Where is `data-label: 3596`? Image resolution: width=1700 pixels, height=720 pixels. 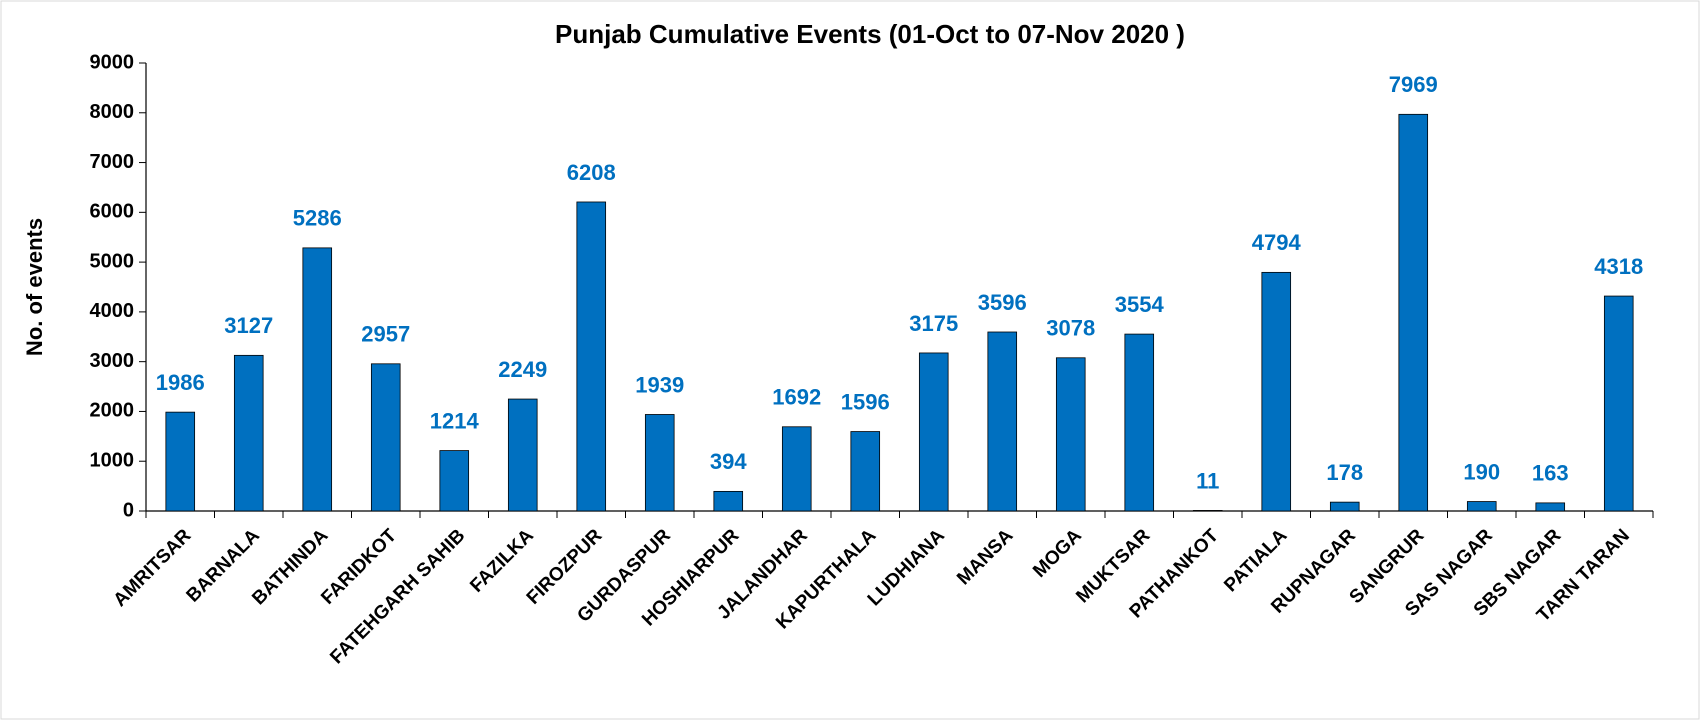 data-label: 3596 is located at coordinates (1002, 302).